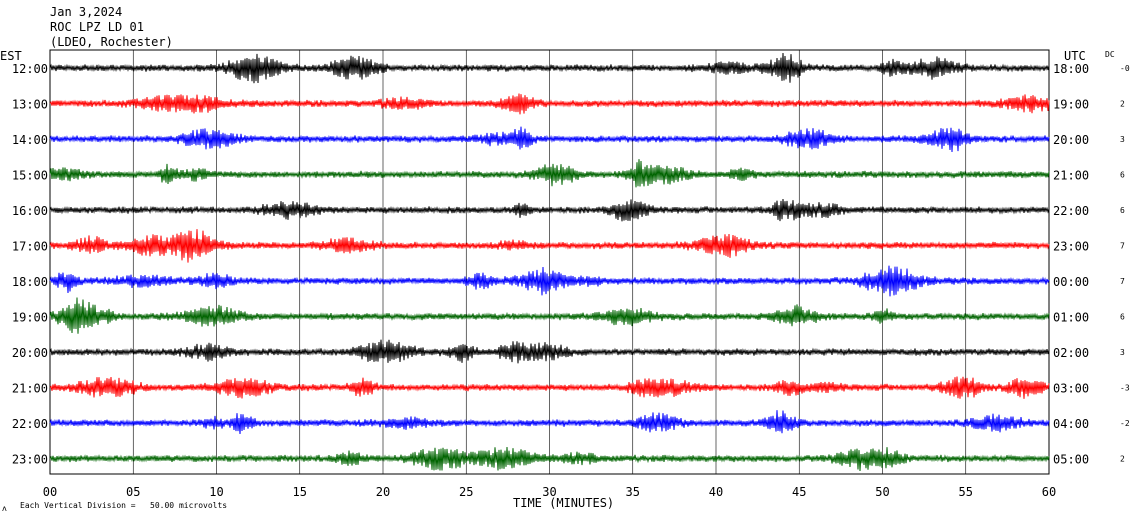 The image size is (1130, 519). Describe the element at coordinates (4, 508) in the screenshot. I see `corner-mark: ʌ` at that location.